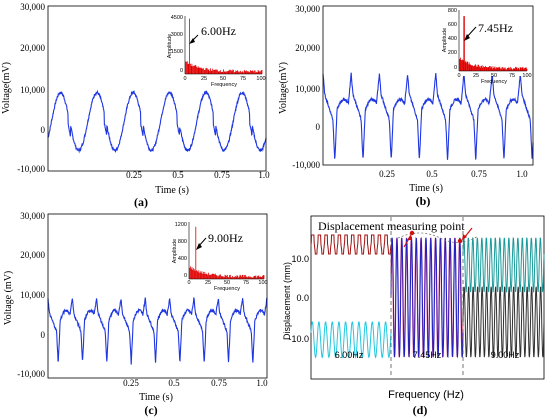  What do you see at coordinates (298, 339) in the screenshot?
I see `y-tick-label: -10.0` at bounding box center [298, 339].